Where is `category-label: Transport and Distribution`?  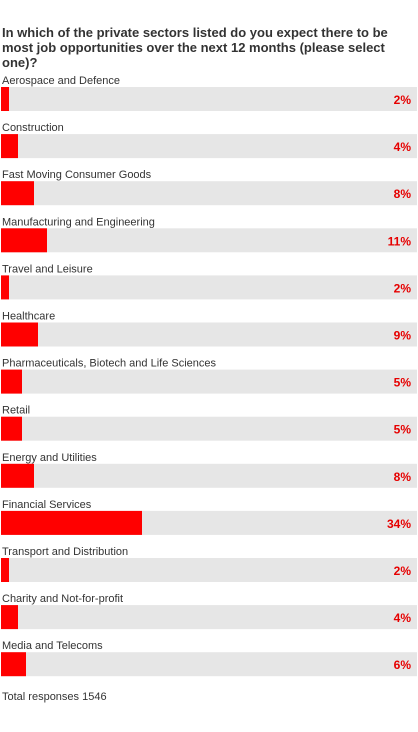
category-label: Transport and Distribution is located at coordinates (65, 552).